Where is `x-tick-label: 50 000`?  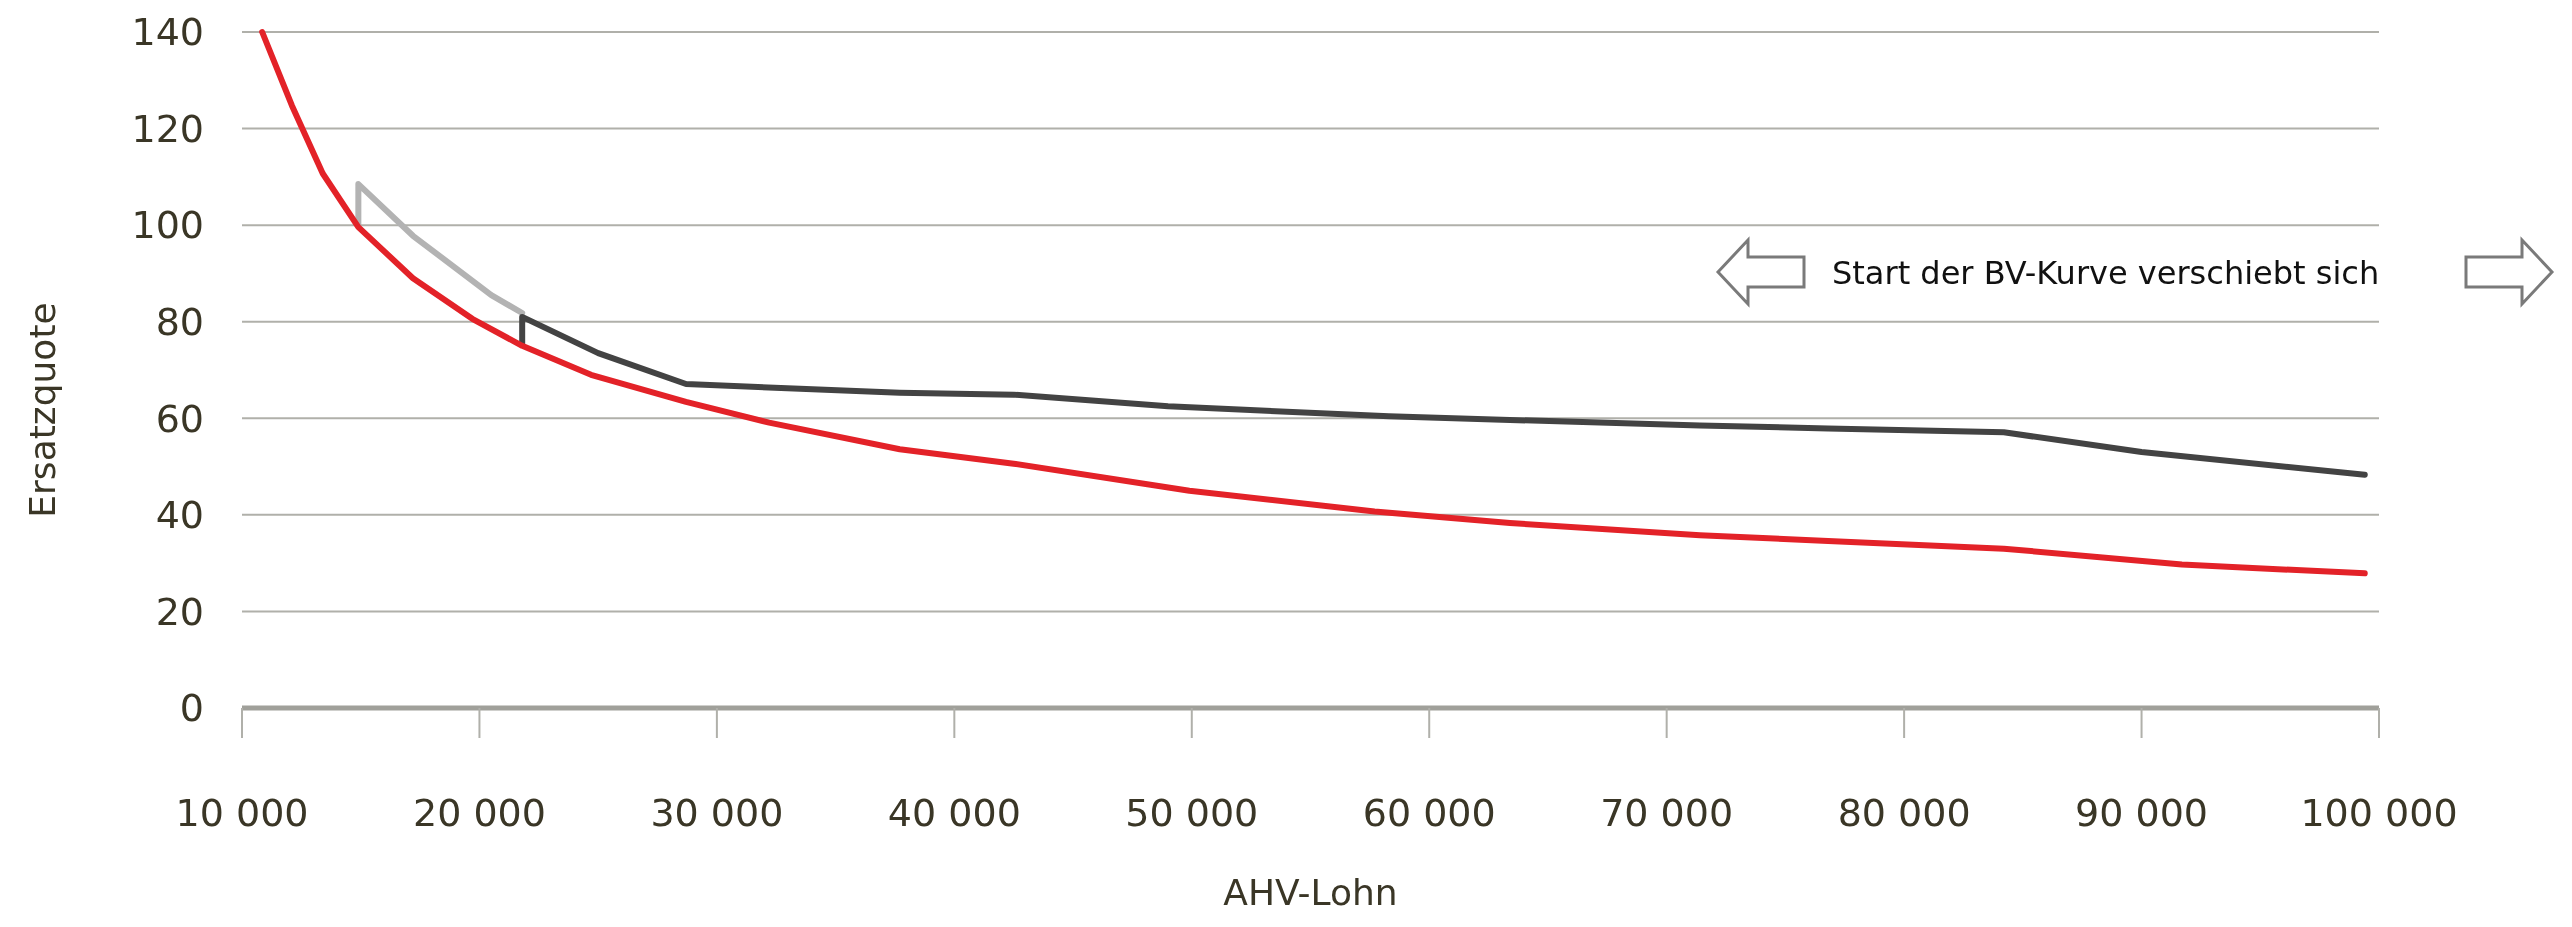 x-tick-label: 50 000 is located at coordinates (1192, 813).